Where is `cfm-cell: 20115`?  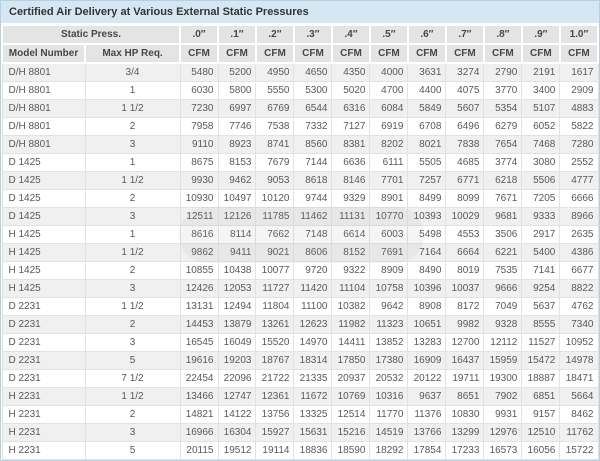 cfm-cell: 20115 is located at coordinates (199, 450).